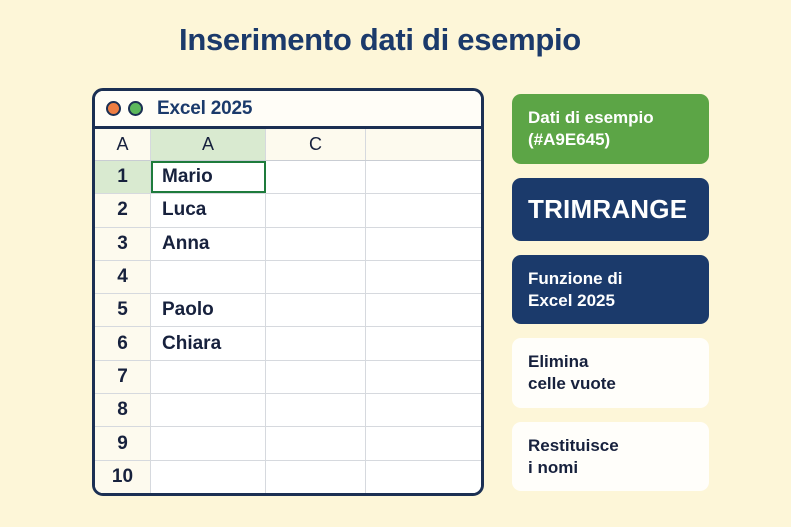 The height and width of the screenshot is (527, 791). Describe the element at coordinates (123, 210) in the screenshot. I see `row-header-2: 2` at that location.